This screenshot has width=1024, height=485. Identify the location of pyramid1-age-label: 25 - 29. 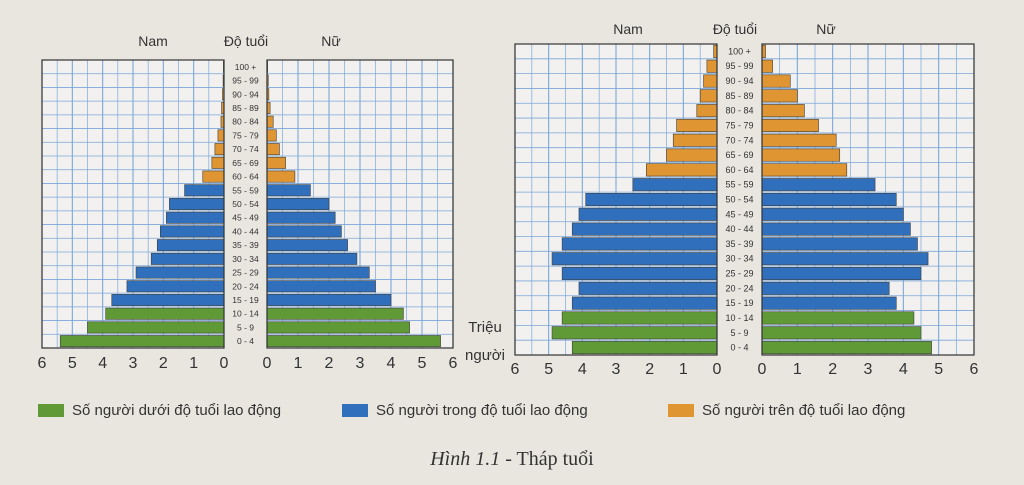
(245, 273).